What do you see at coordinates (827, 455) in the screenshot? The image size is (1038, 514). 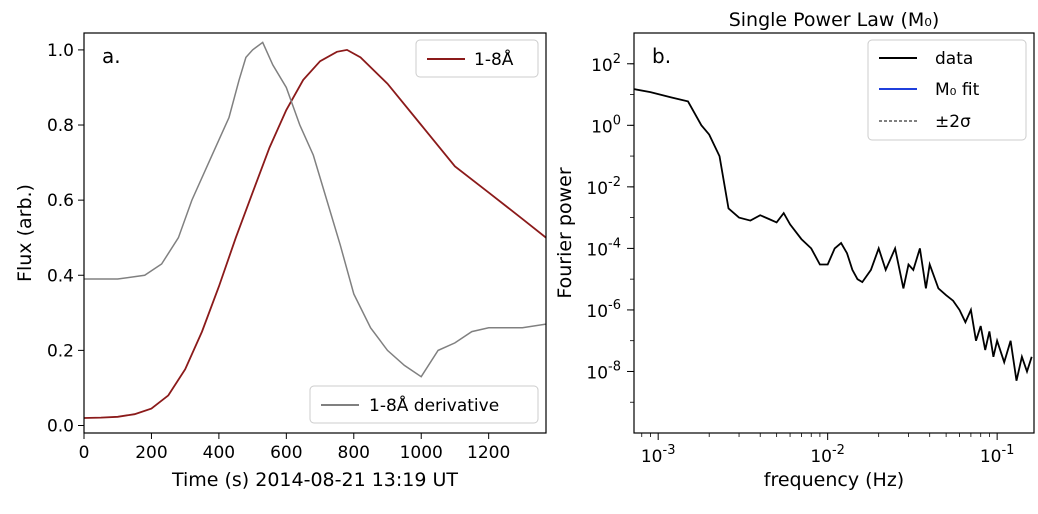 I see `panel-b-xtick-label-1: 10⁻²` at bounding box center [827, 455].